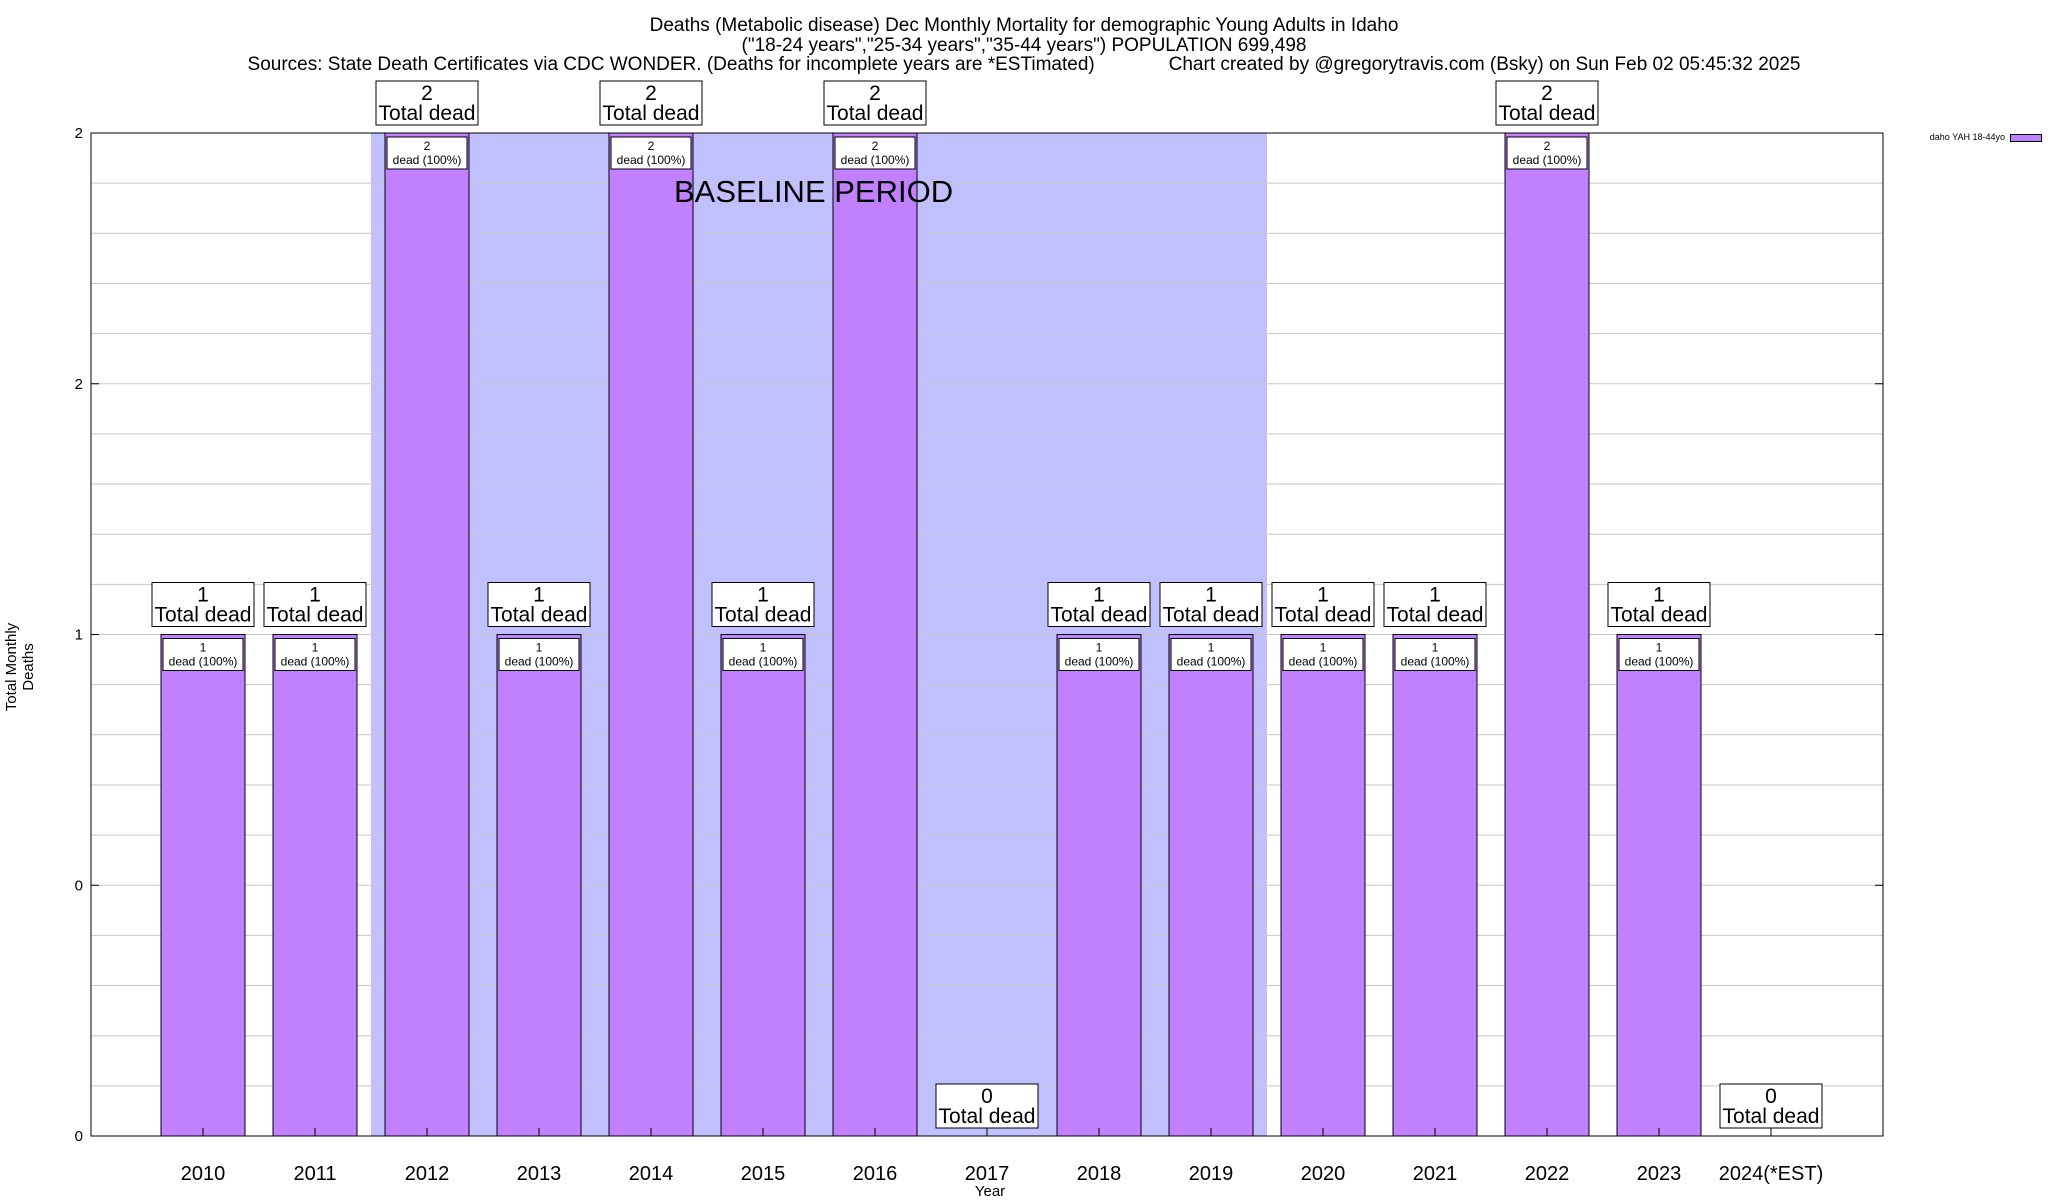  What do you see at coordinates (203, 1174) in the screenshot?
I see `x-tick-label: 2010` at bounding box center [203, 1174].